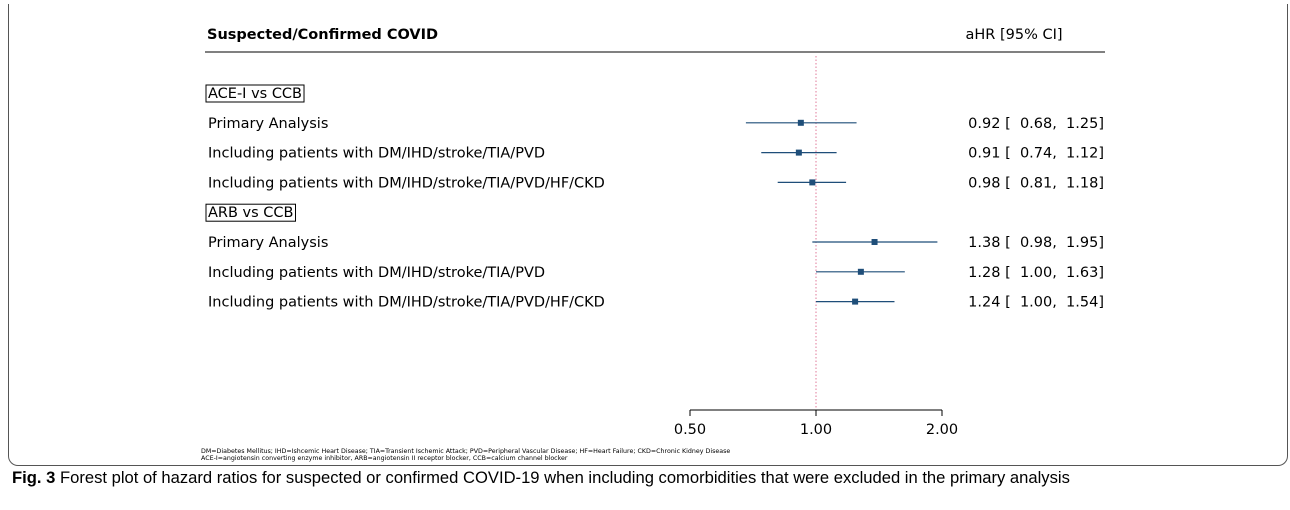  I want to click on caption-label: Fig. 3, so click(34, 477).